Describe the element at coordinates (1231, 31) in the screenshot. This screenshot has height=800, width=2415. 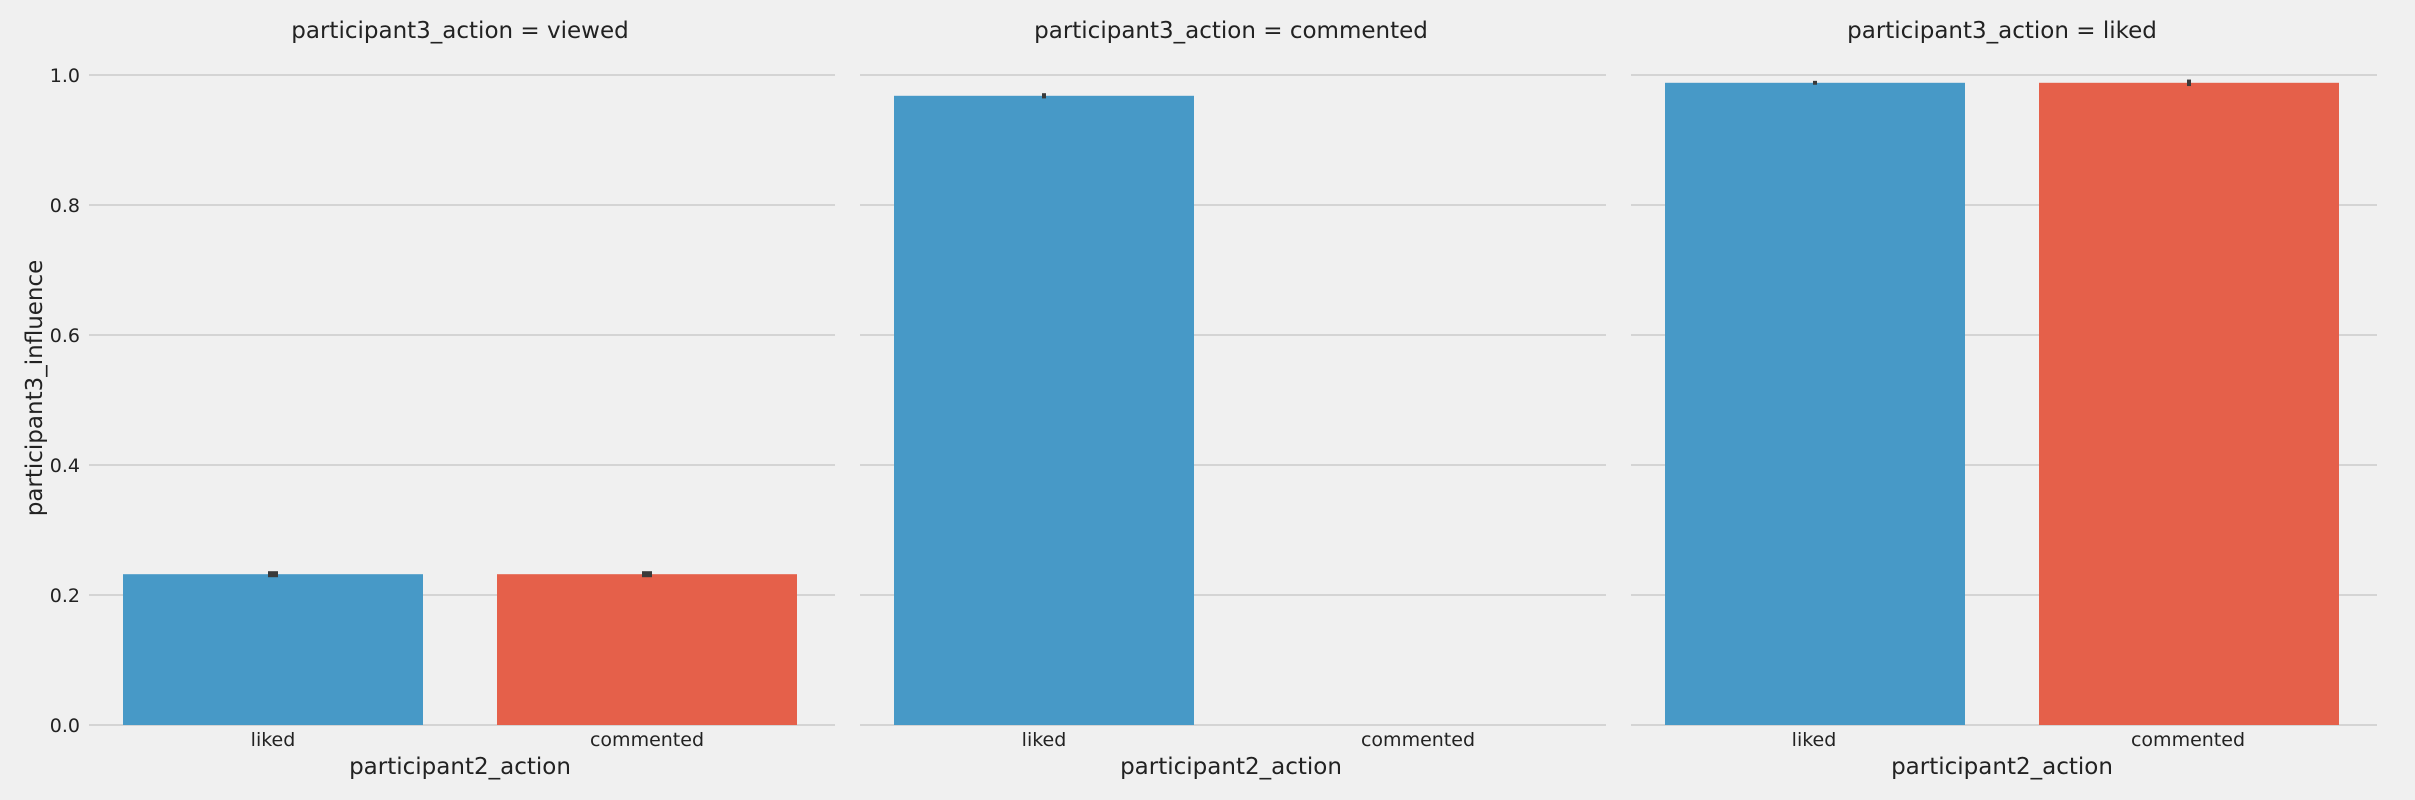
I see `panel-title: participant3_action = commented` at that location.